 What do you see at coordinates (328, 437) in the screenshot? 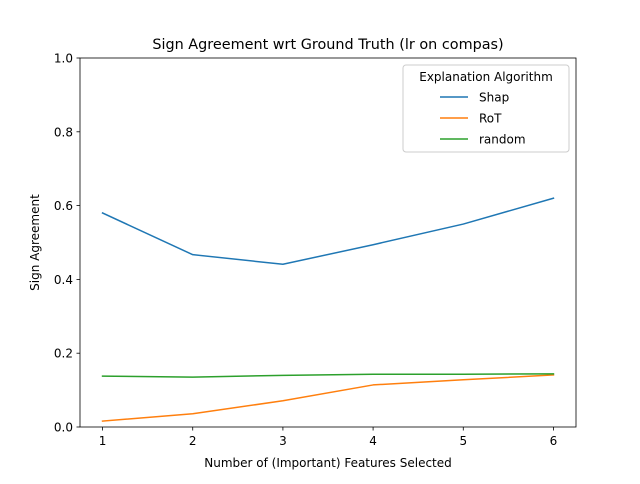
I see `x-axis-ticks: 1 2 3 4 5 6` at bounding box center [328, 437].